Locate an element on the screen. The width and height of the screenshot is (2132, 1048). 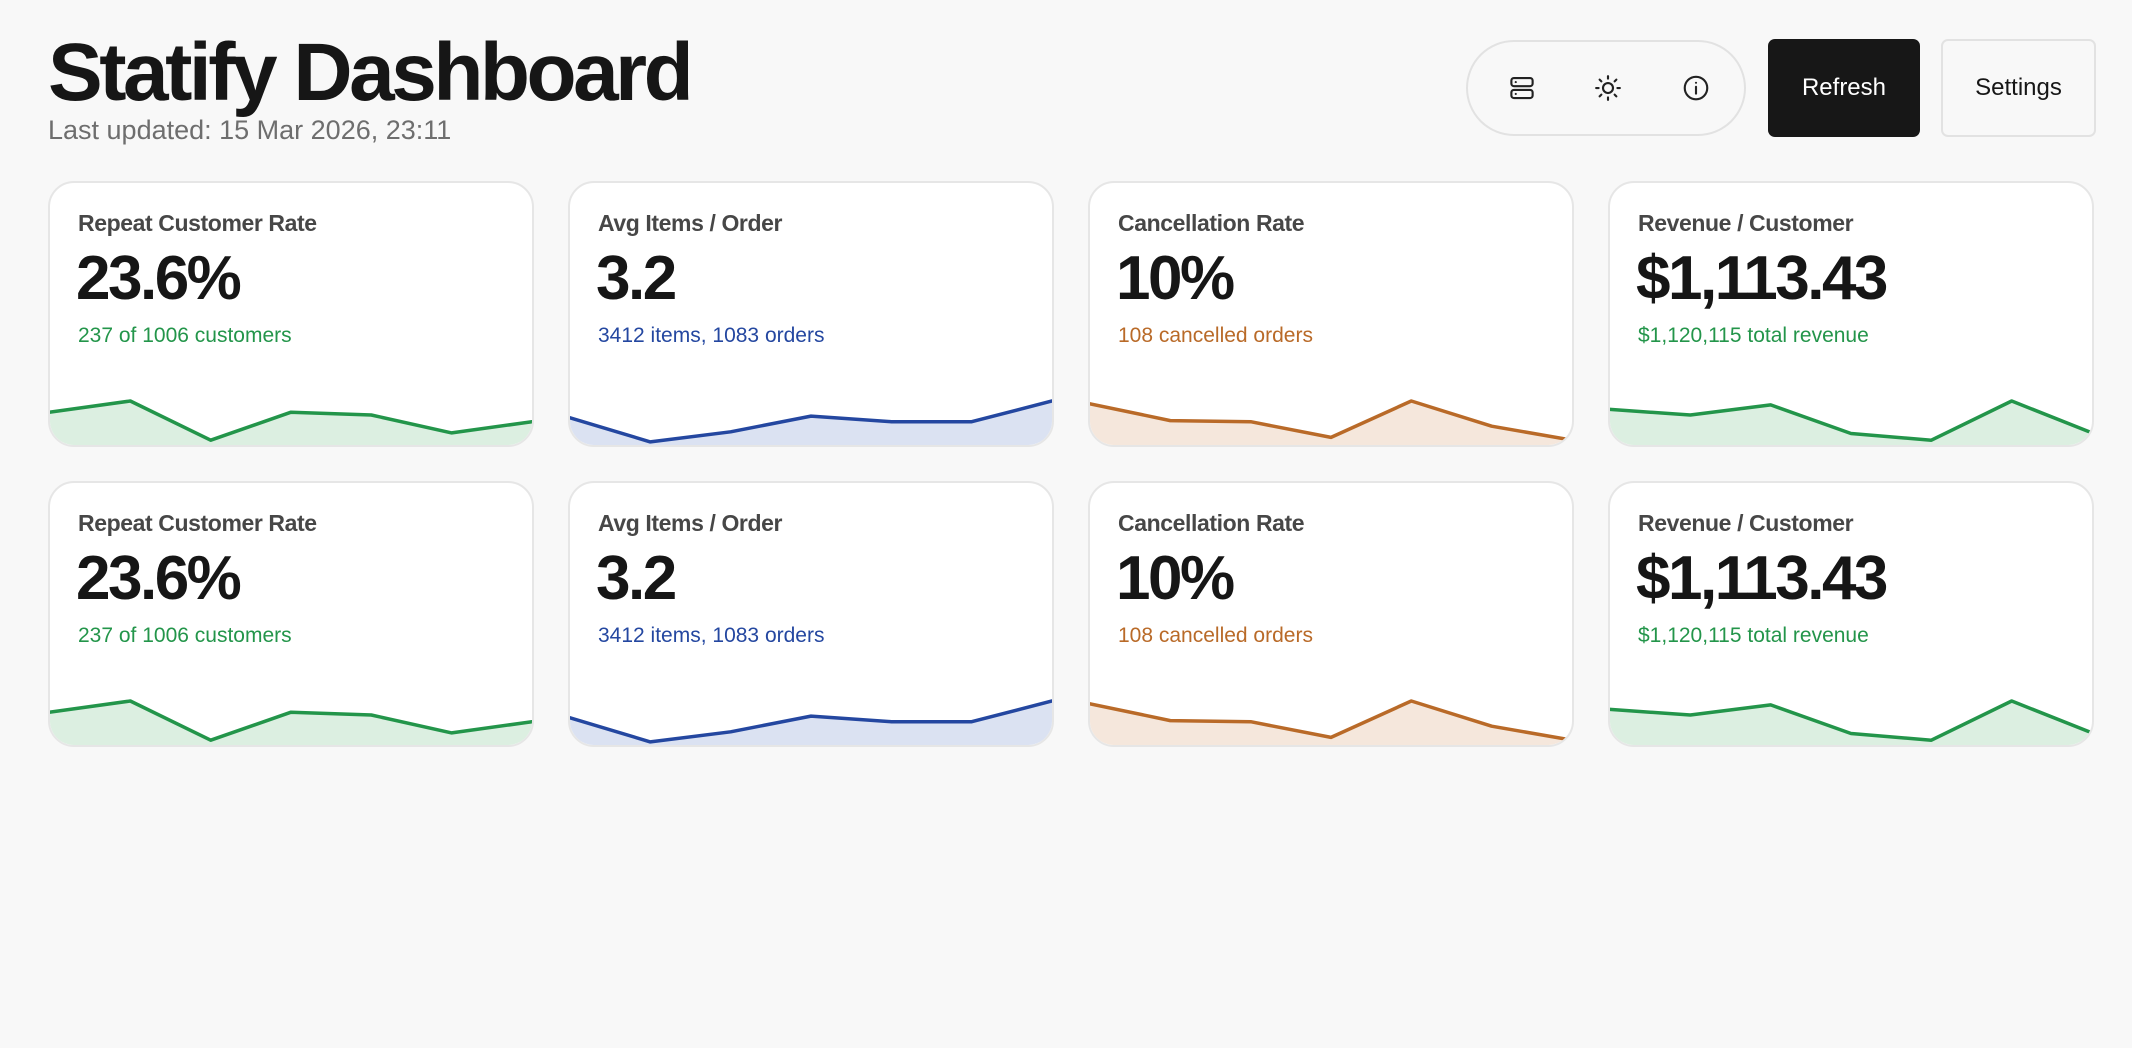
sun-icon is located at coordinates (1608, 88).